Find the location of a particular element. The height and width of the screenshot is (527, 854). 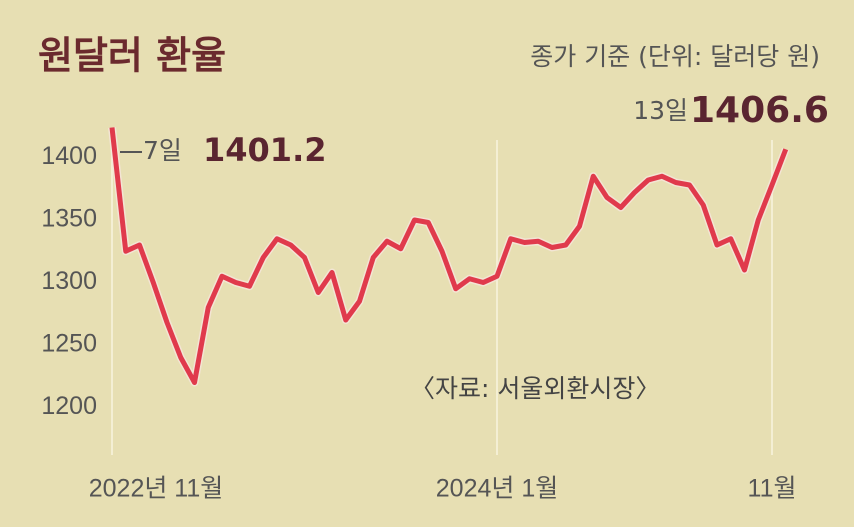

x-tick-label: 2022년 11월 is located at coordinates (156, 489).